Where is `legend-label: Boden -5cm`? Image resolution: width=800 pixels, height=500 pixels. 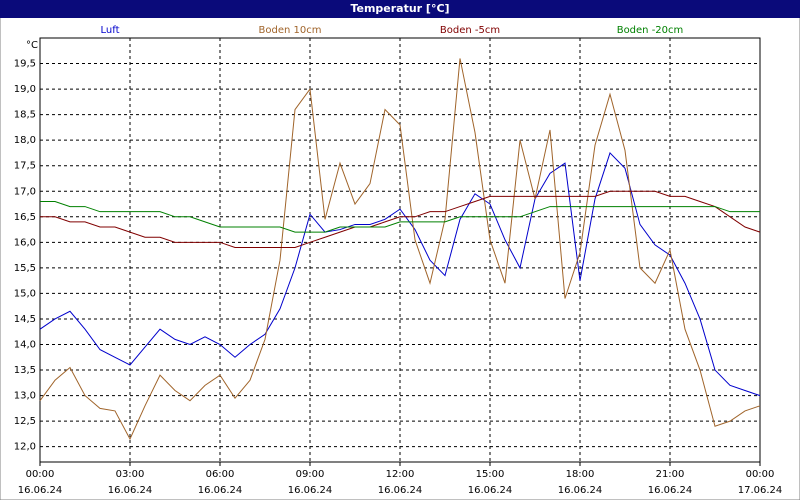
legend-label: Boden -5cm is located at coordinates (470, 30).